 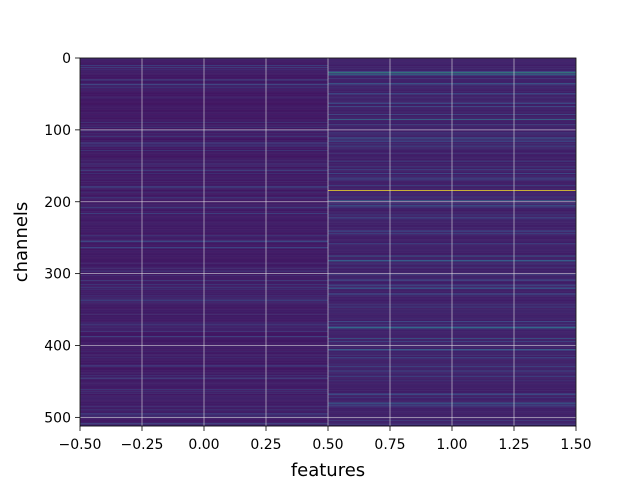 What do you see at coordinates (328, 470) in the screenshot?
I see `x-axis-label: features` at bounding box center [328, 470].